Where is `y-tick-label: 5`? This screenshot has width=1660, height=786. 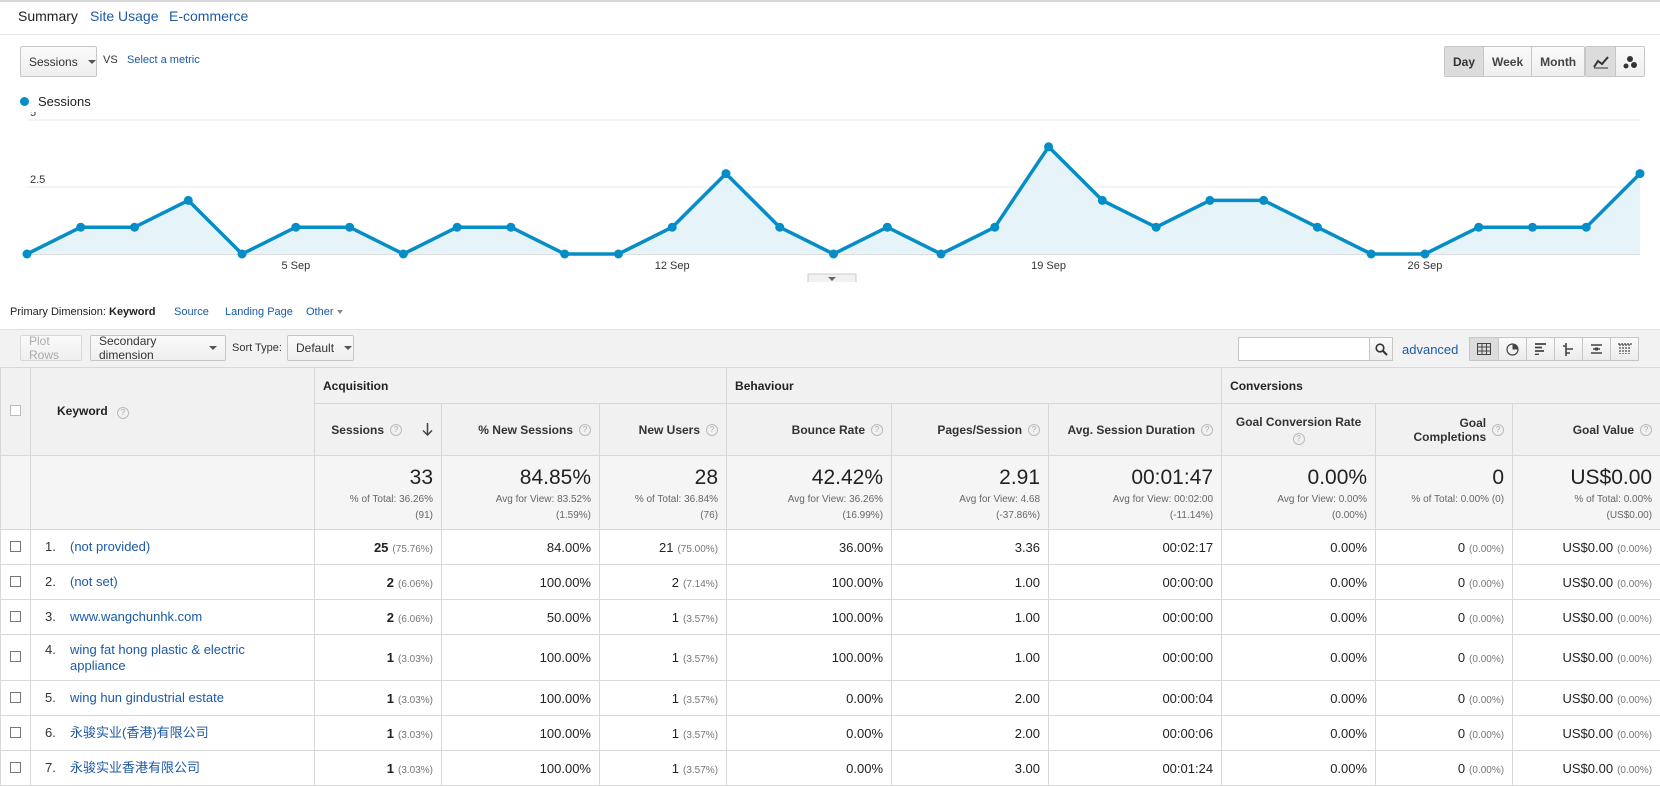 y-tick-label: 5 is located at coordinates (33, 115).